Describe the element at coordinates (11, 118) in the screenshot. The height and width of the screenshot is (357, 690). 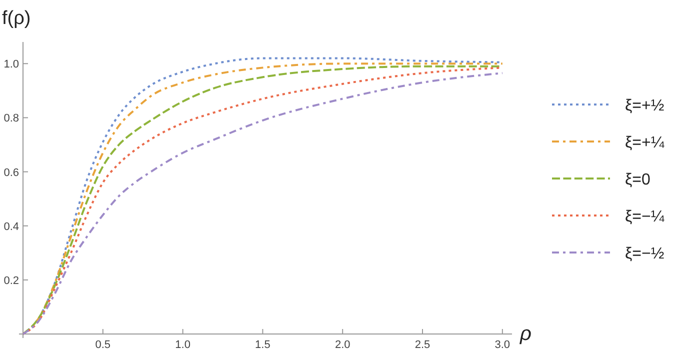
I see `y-tick-label: 0.8` at that location.